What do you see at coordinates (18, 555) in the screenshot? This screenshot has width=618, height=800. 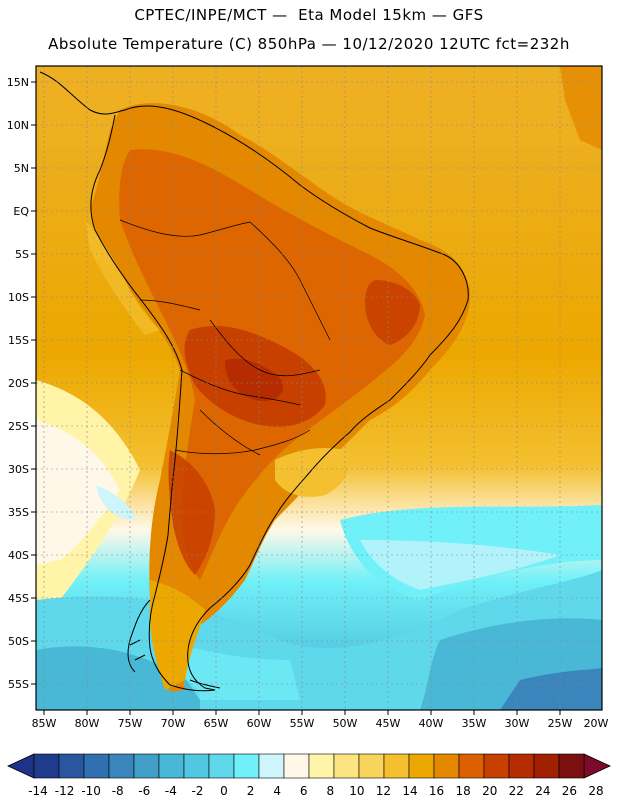 I see `lat-label: 40S` at bounding box center [18, 555].